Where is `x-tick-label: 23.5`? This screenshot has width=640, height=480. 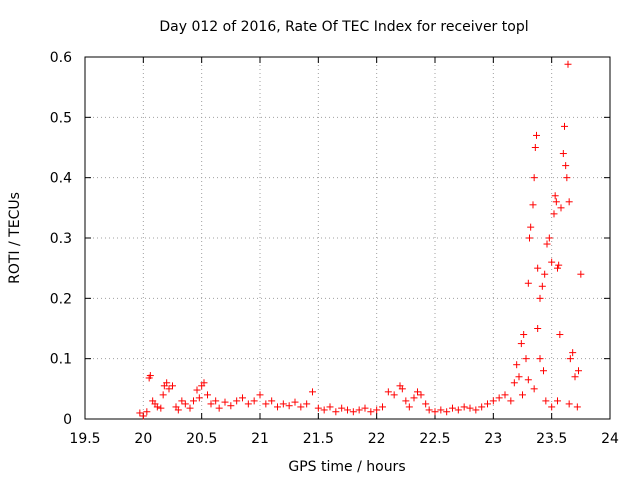 x-tick-label: 23.5 is located at coordinates (551, 439).